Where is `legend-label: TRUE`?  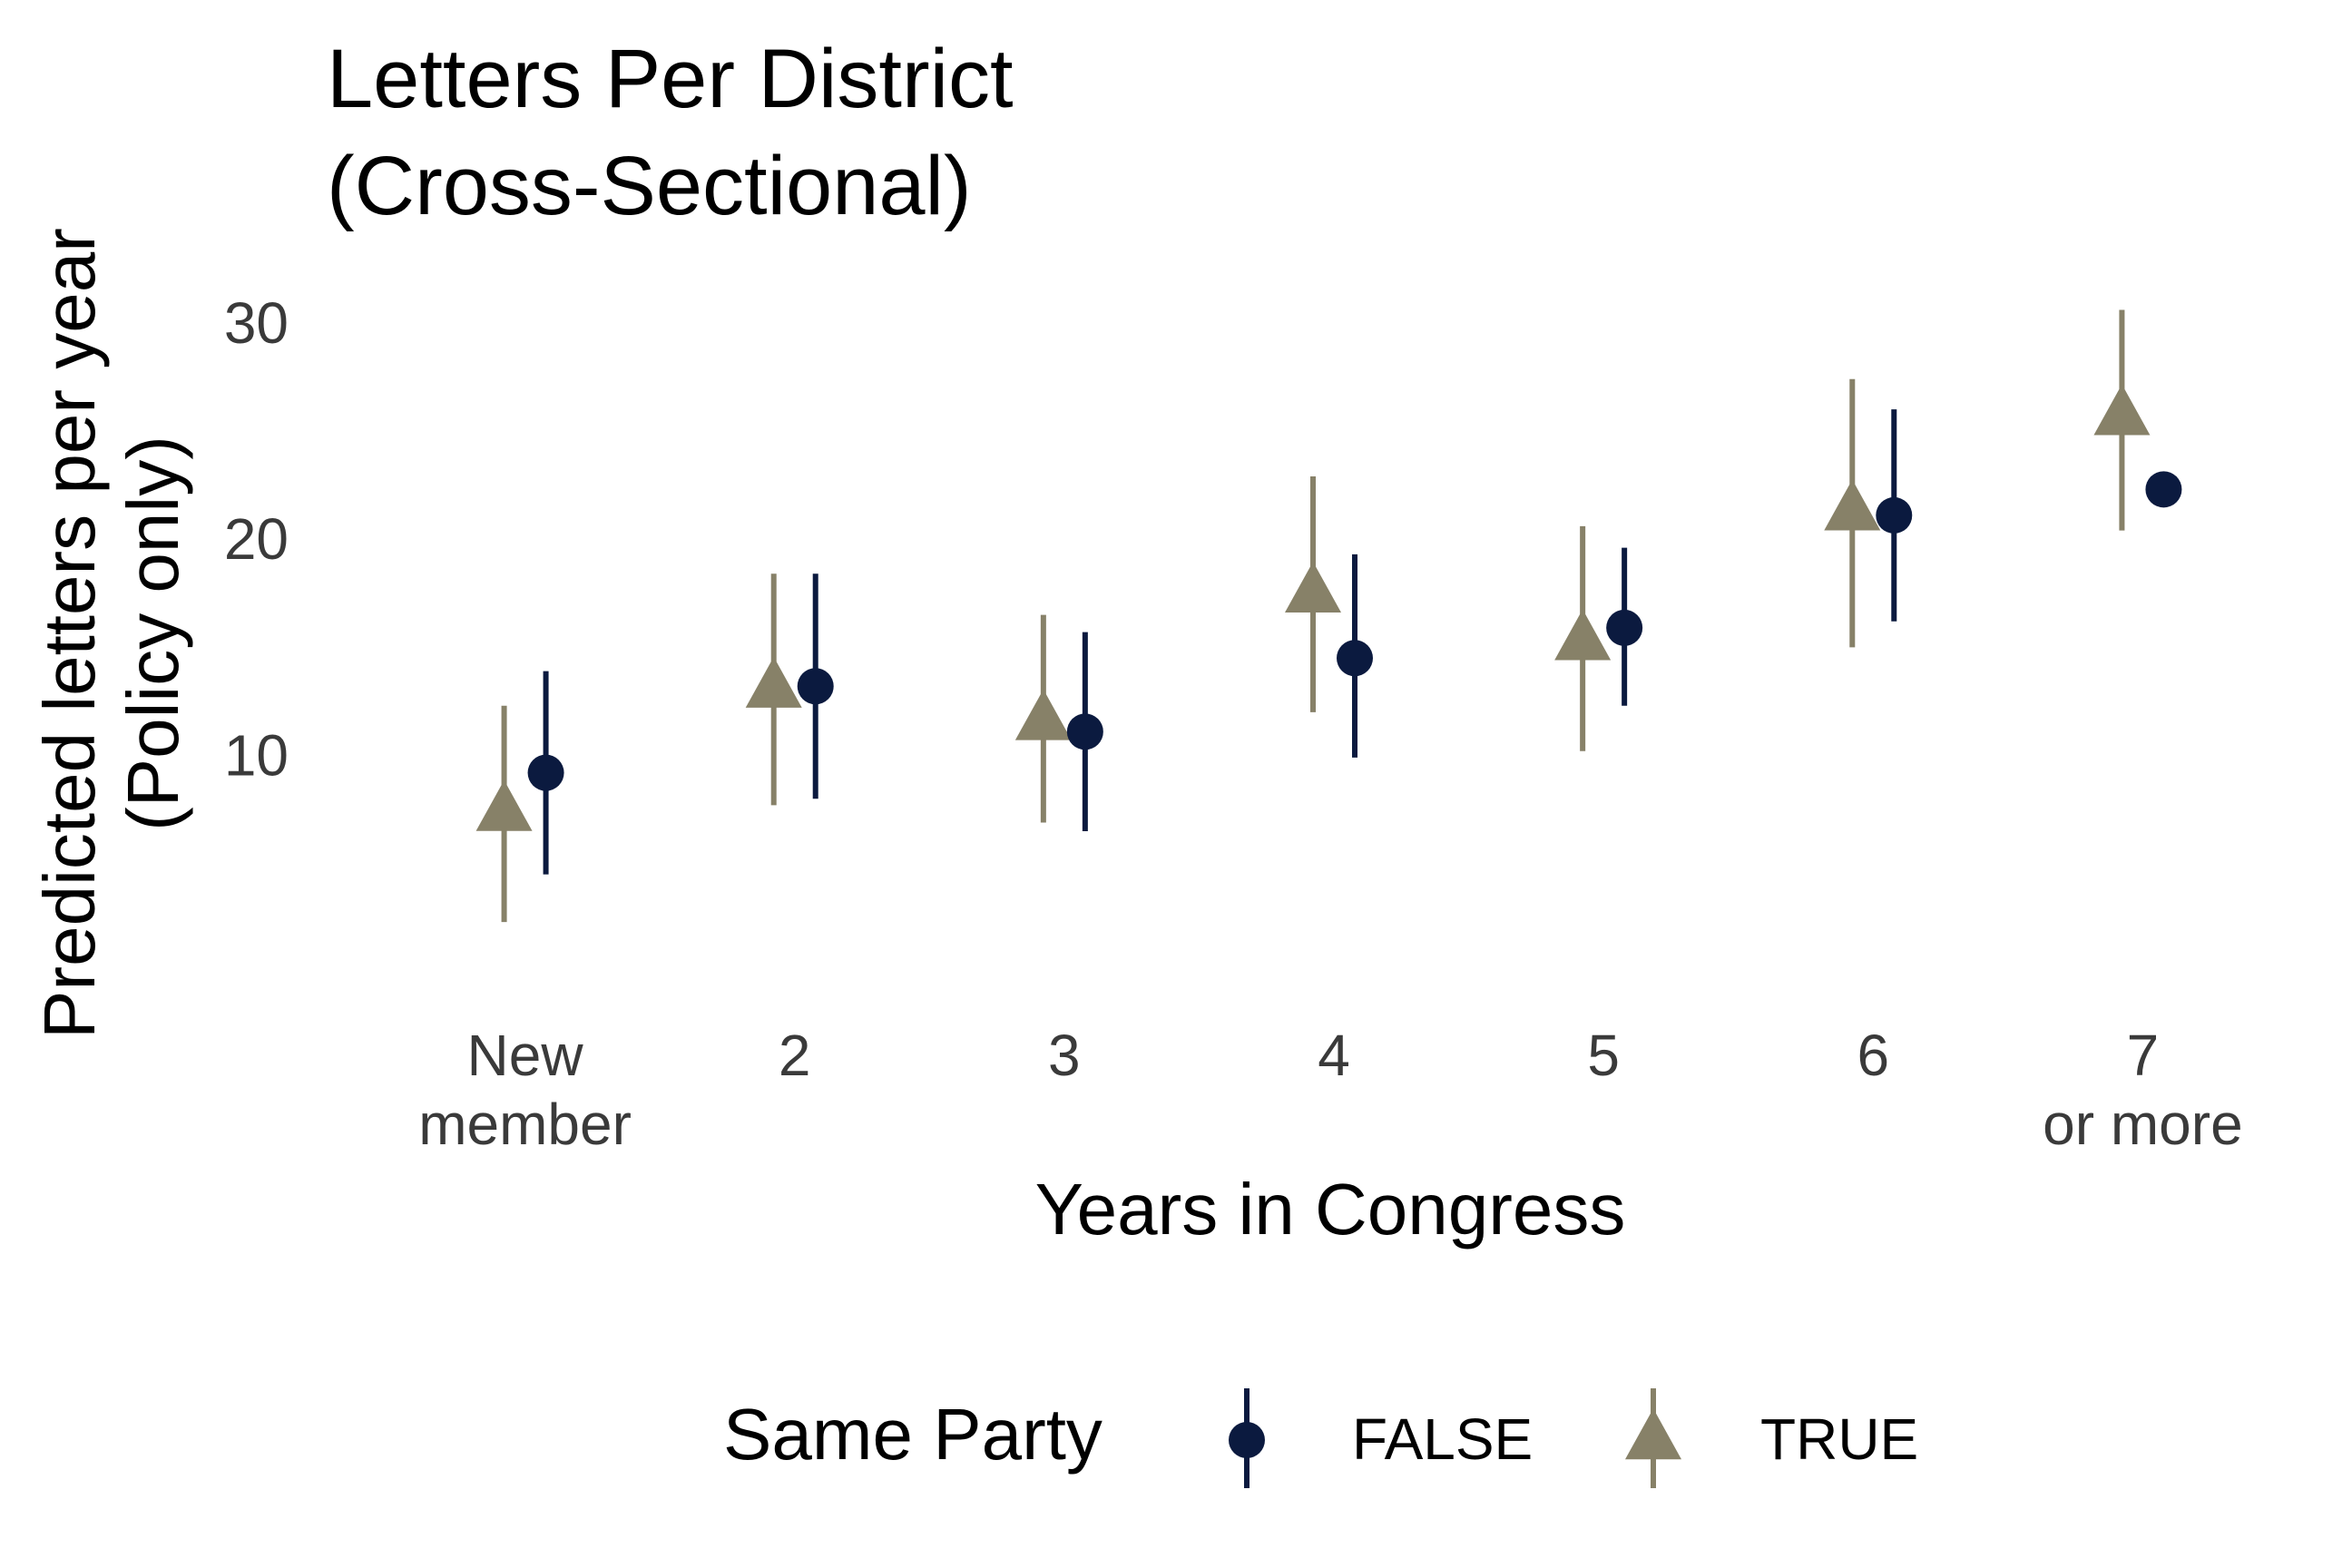 legend-label: TRUE is located at coordinates (1839, 1439).